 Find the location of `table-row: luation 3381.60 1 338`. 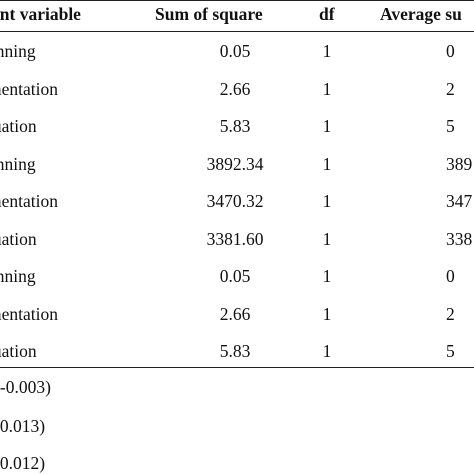

table-row: luation 3381.60 1 338 is located at coordinates (237, 246).